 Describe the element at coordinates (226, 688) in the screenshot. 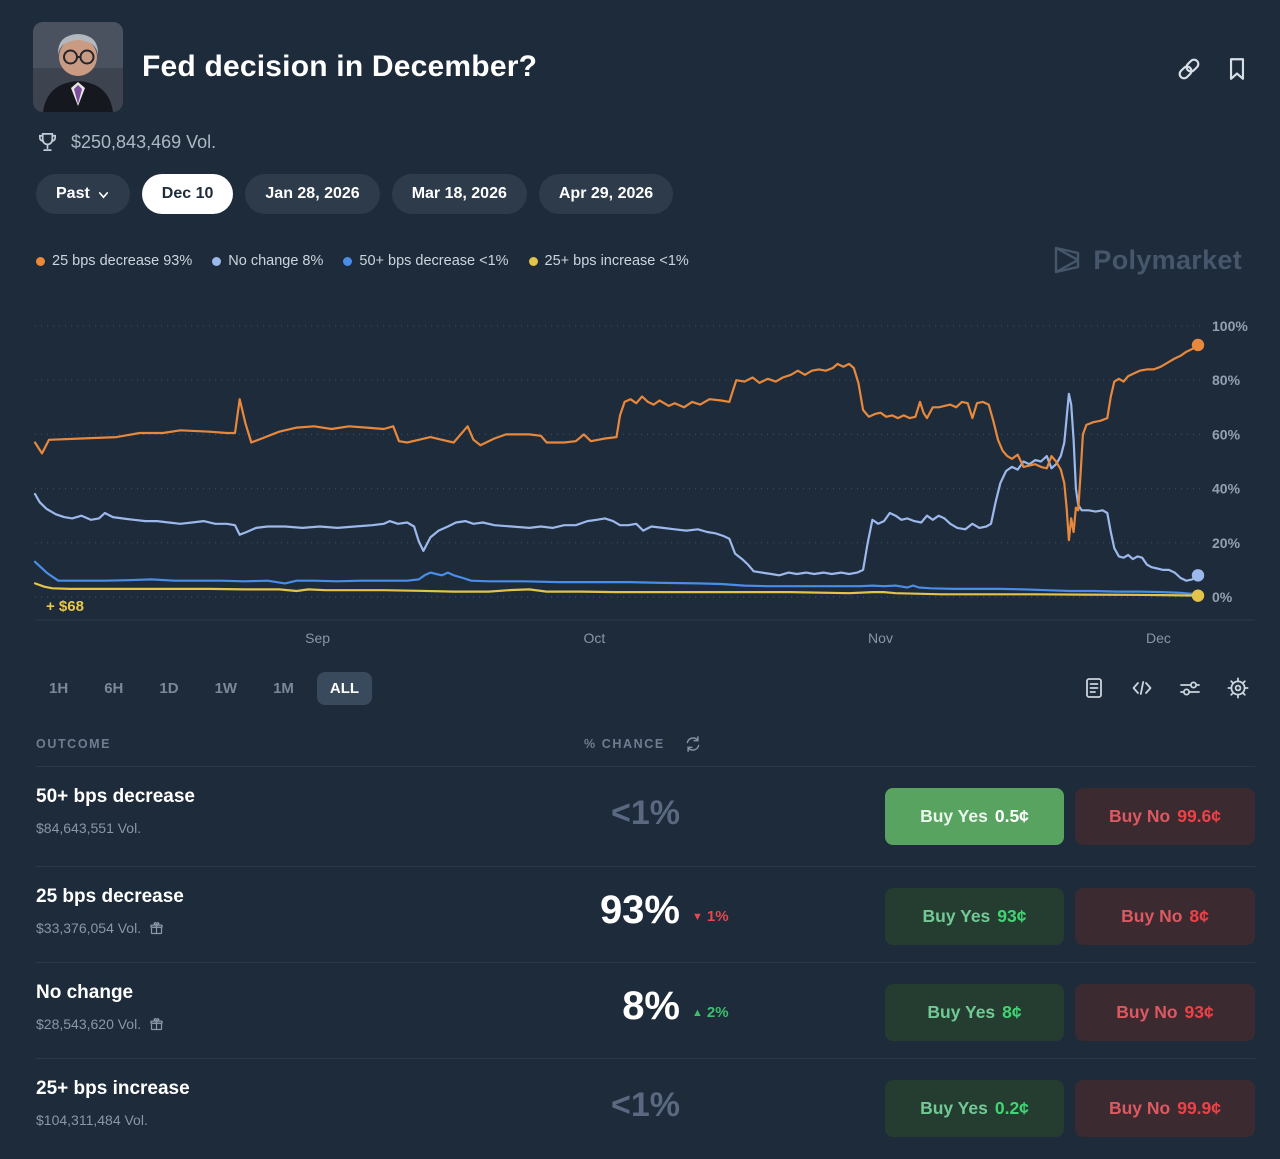

I see `timeframe-1w: 1W` at that location.